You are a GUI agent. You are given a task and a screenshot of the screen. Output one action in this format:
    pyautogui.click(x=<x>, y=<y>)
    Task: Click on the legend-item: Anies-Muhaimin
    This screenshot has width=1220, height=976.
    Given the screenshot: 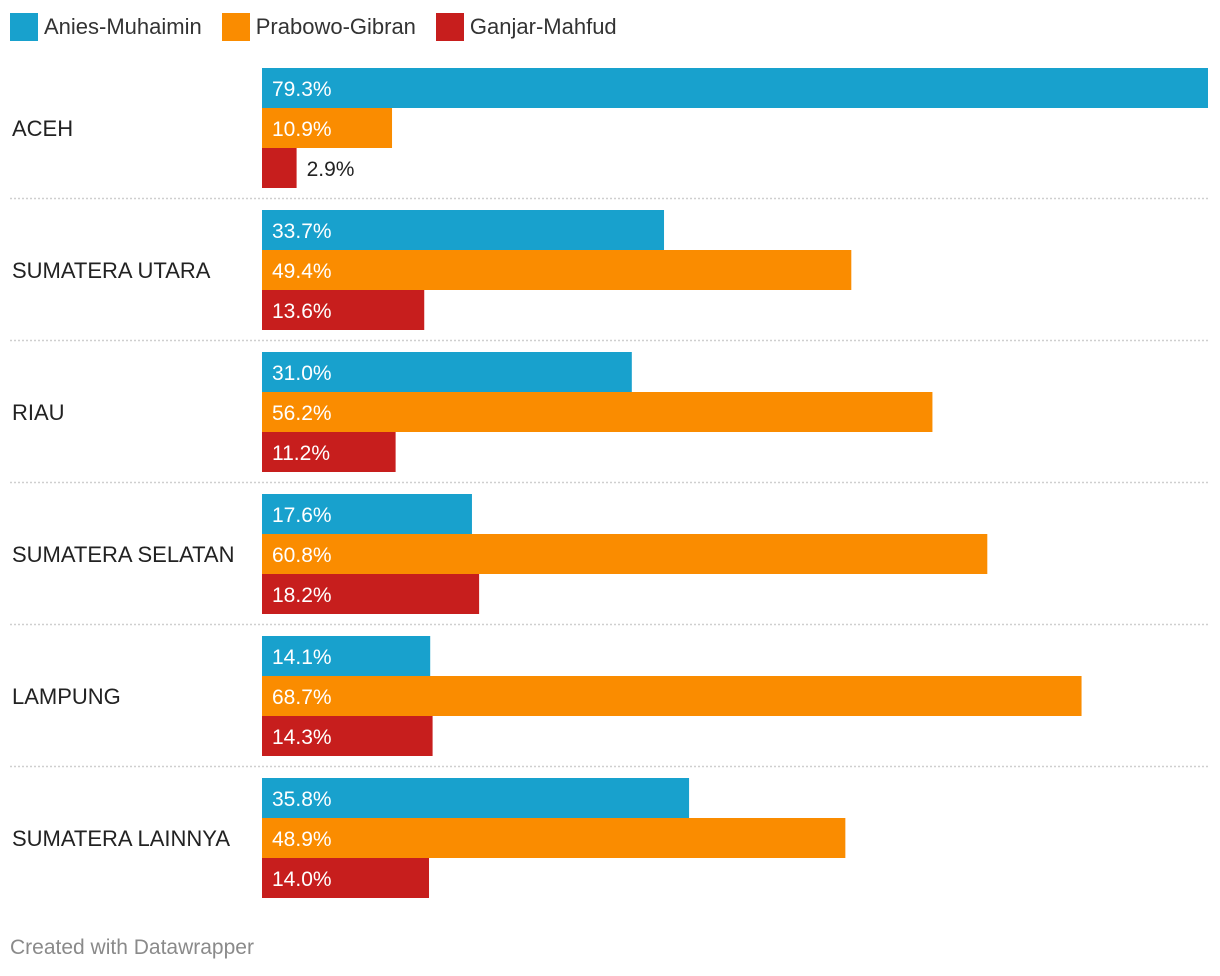 What is the action you would take?
    pyautogui.click(x=106, y=27)
    